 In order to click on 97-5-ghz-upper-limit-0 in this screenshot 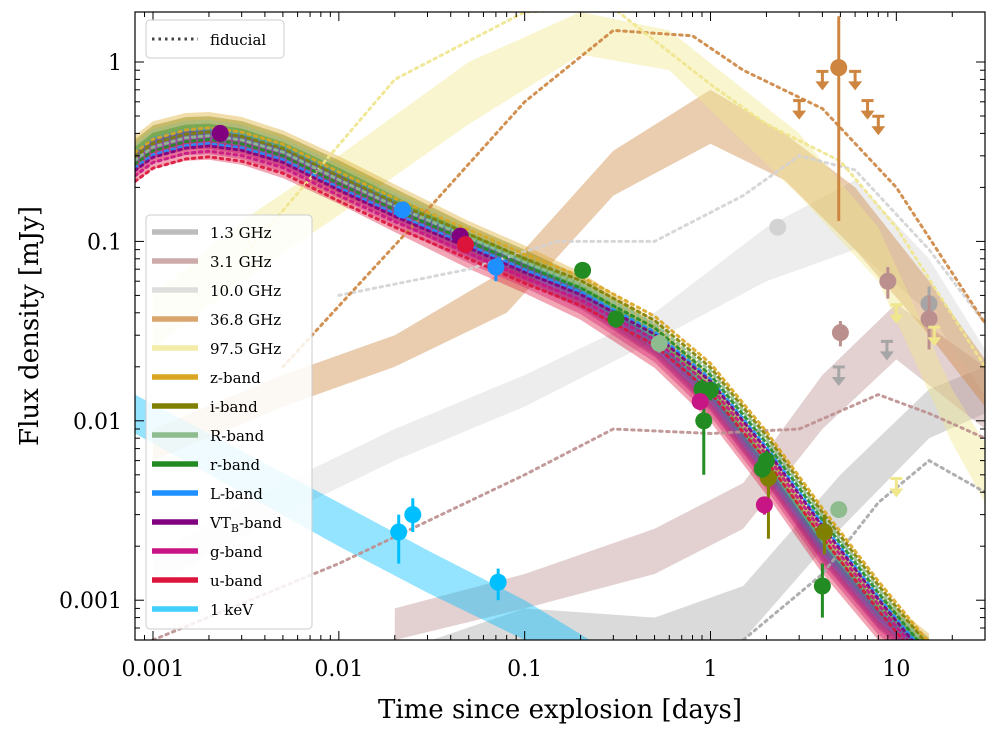, I will do `click(896, 313)`.